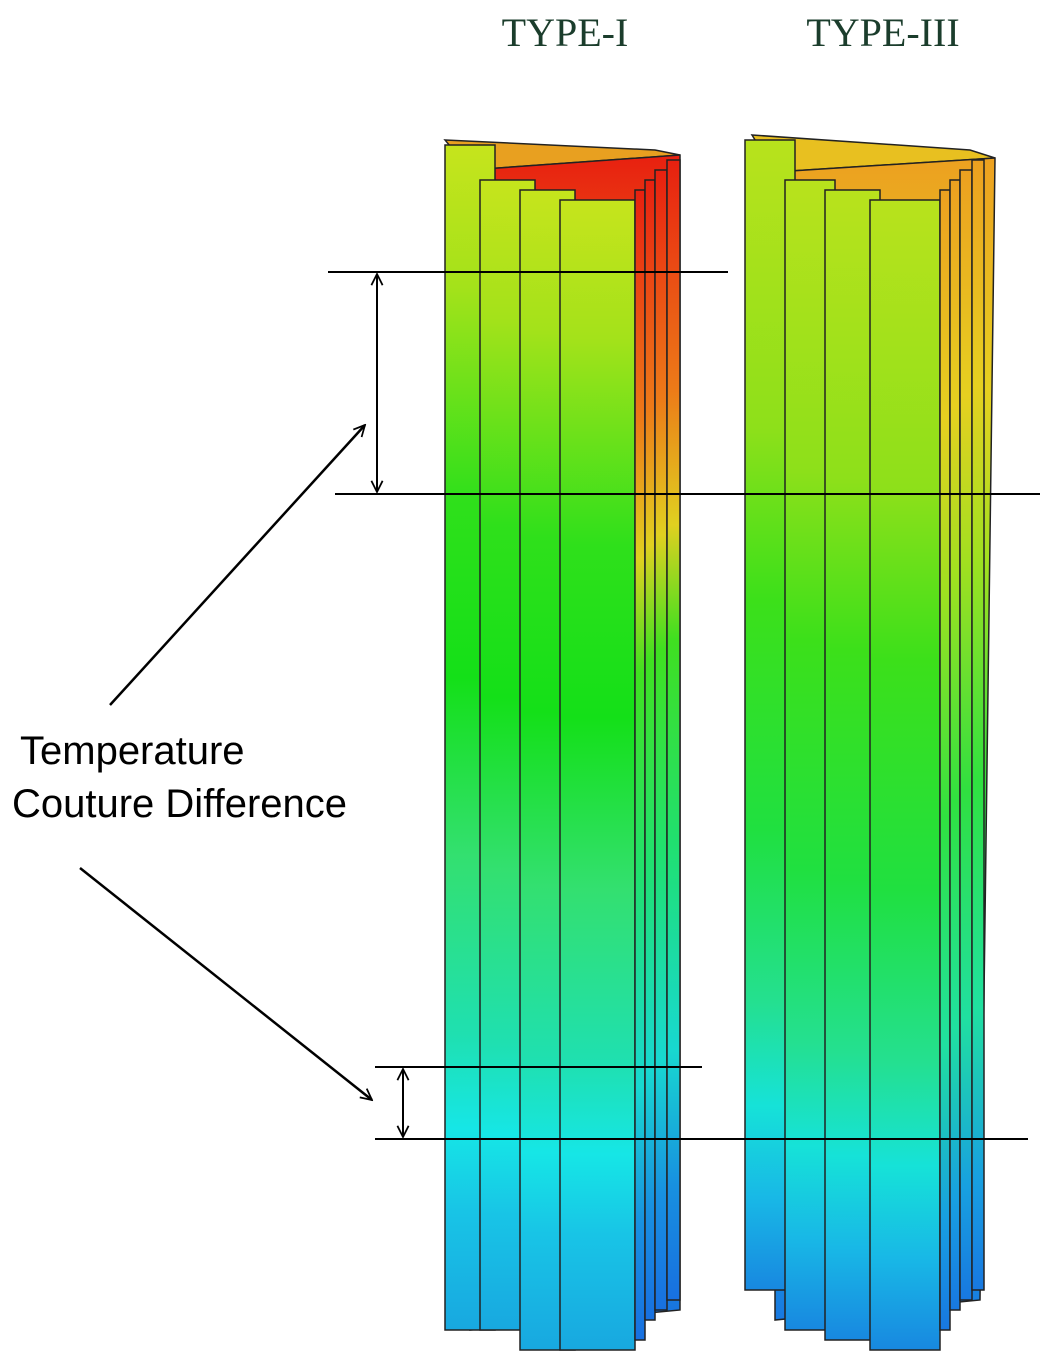 This screenshot has width=1040, height=1353. What do you see at coordinates (882, 32) in the screenshot?
I see `column-title: TYPE-III` at bounding box center [882, 32].